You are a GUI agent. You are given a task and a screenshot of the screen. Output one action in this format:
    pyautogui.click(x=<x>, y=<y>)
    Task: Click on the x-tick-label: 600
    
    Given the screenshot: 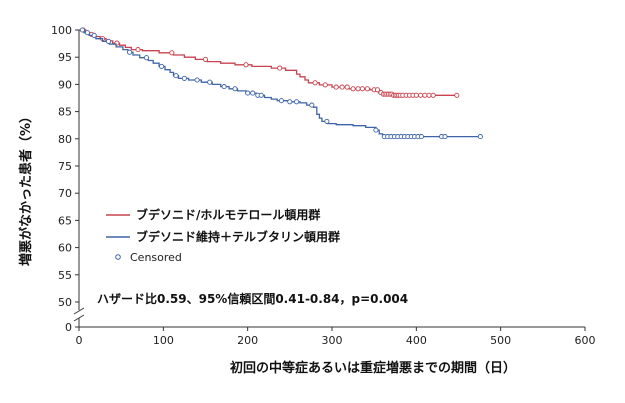 What is the action you would take?
    pyautogui.click(x=585, y=340)
    